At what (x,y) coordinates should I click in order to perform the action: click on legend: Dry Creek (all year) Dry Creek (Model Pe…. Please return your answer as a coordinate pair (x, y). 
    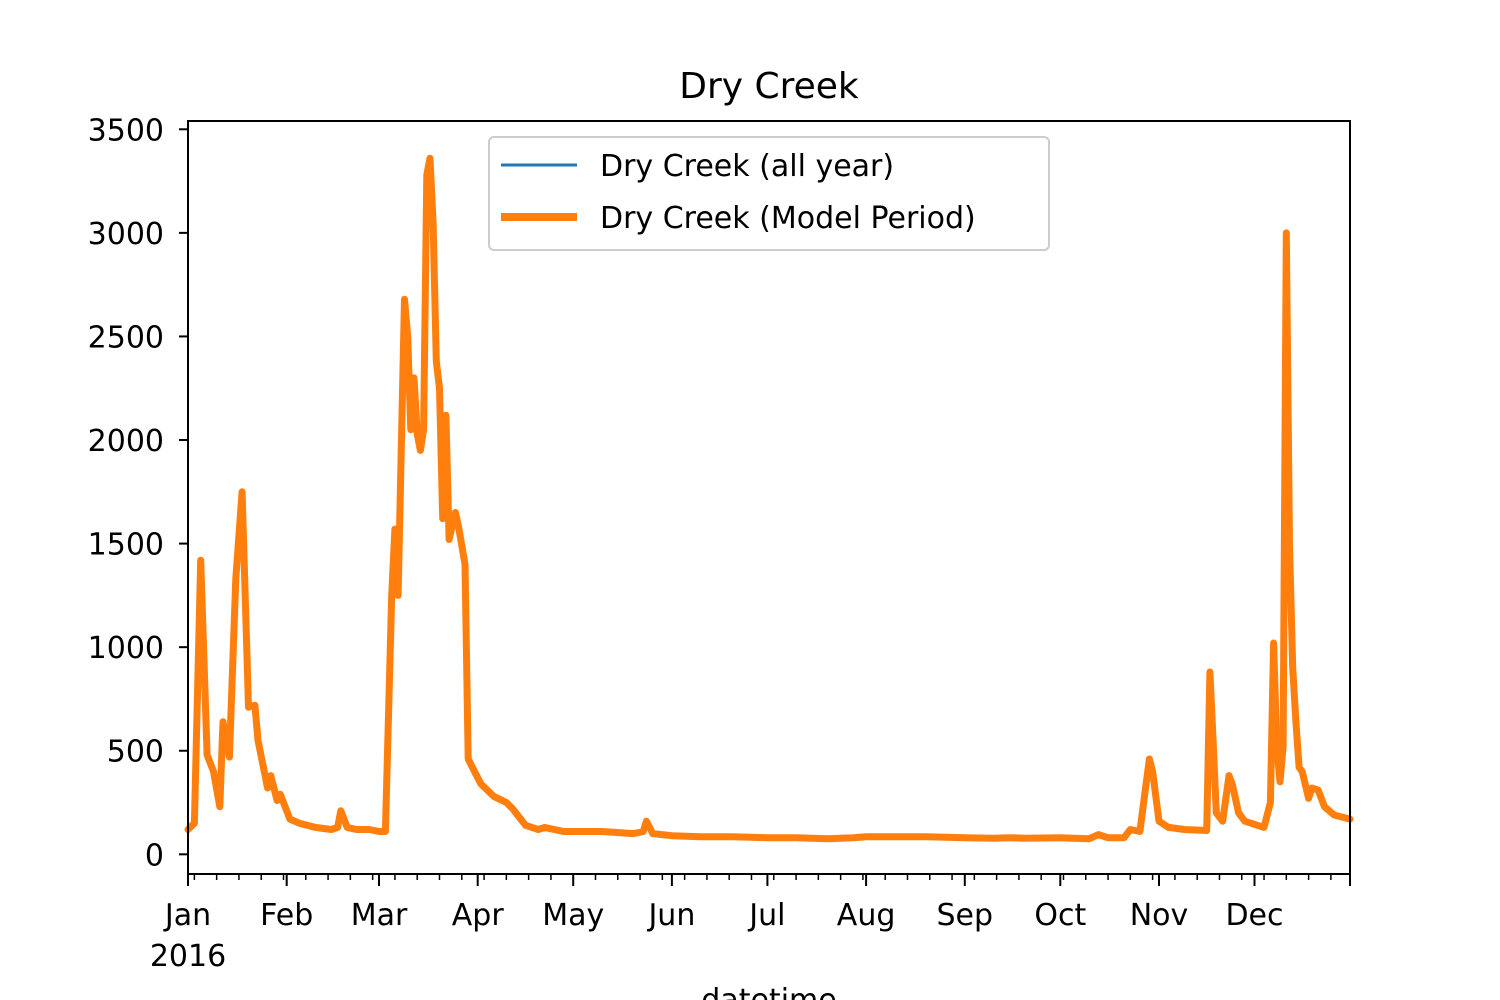
    Looking at the image, I should click on (769, 193).